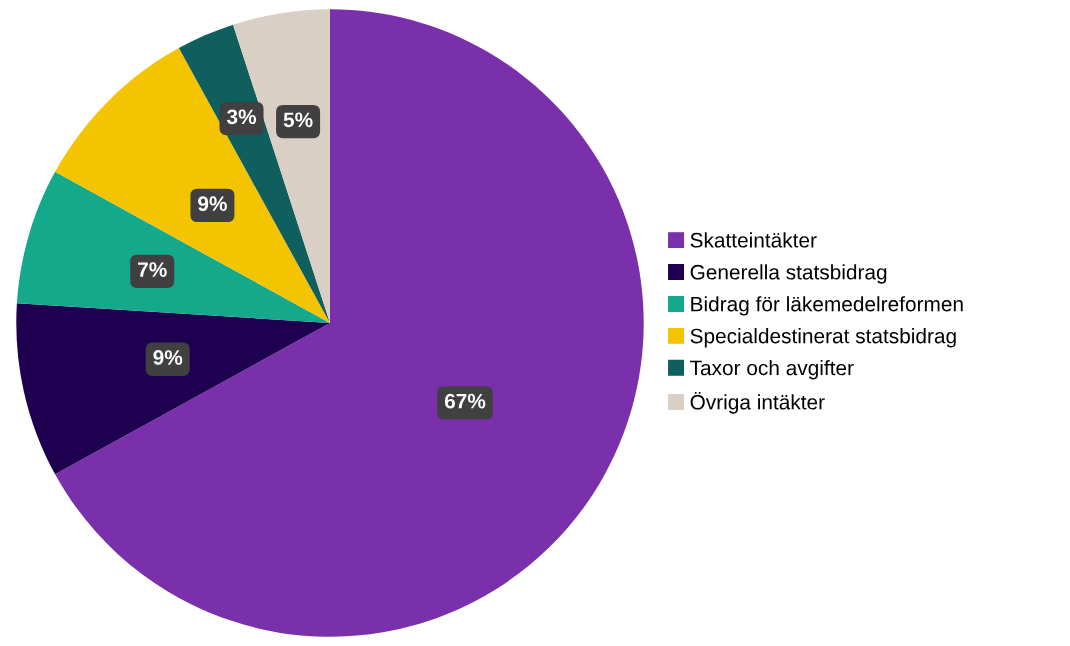 Image resolution: width=1070 pixels, height=646 pixels. What do you see at coordinates (298, 120) in the screenshot?
I see `data-label: 5%` at bounding box center [298, 120].